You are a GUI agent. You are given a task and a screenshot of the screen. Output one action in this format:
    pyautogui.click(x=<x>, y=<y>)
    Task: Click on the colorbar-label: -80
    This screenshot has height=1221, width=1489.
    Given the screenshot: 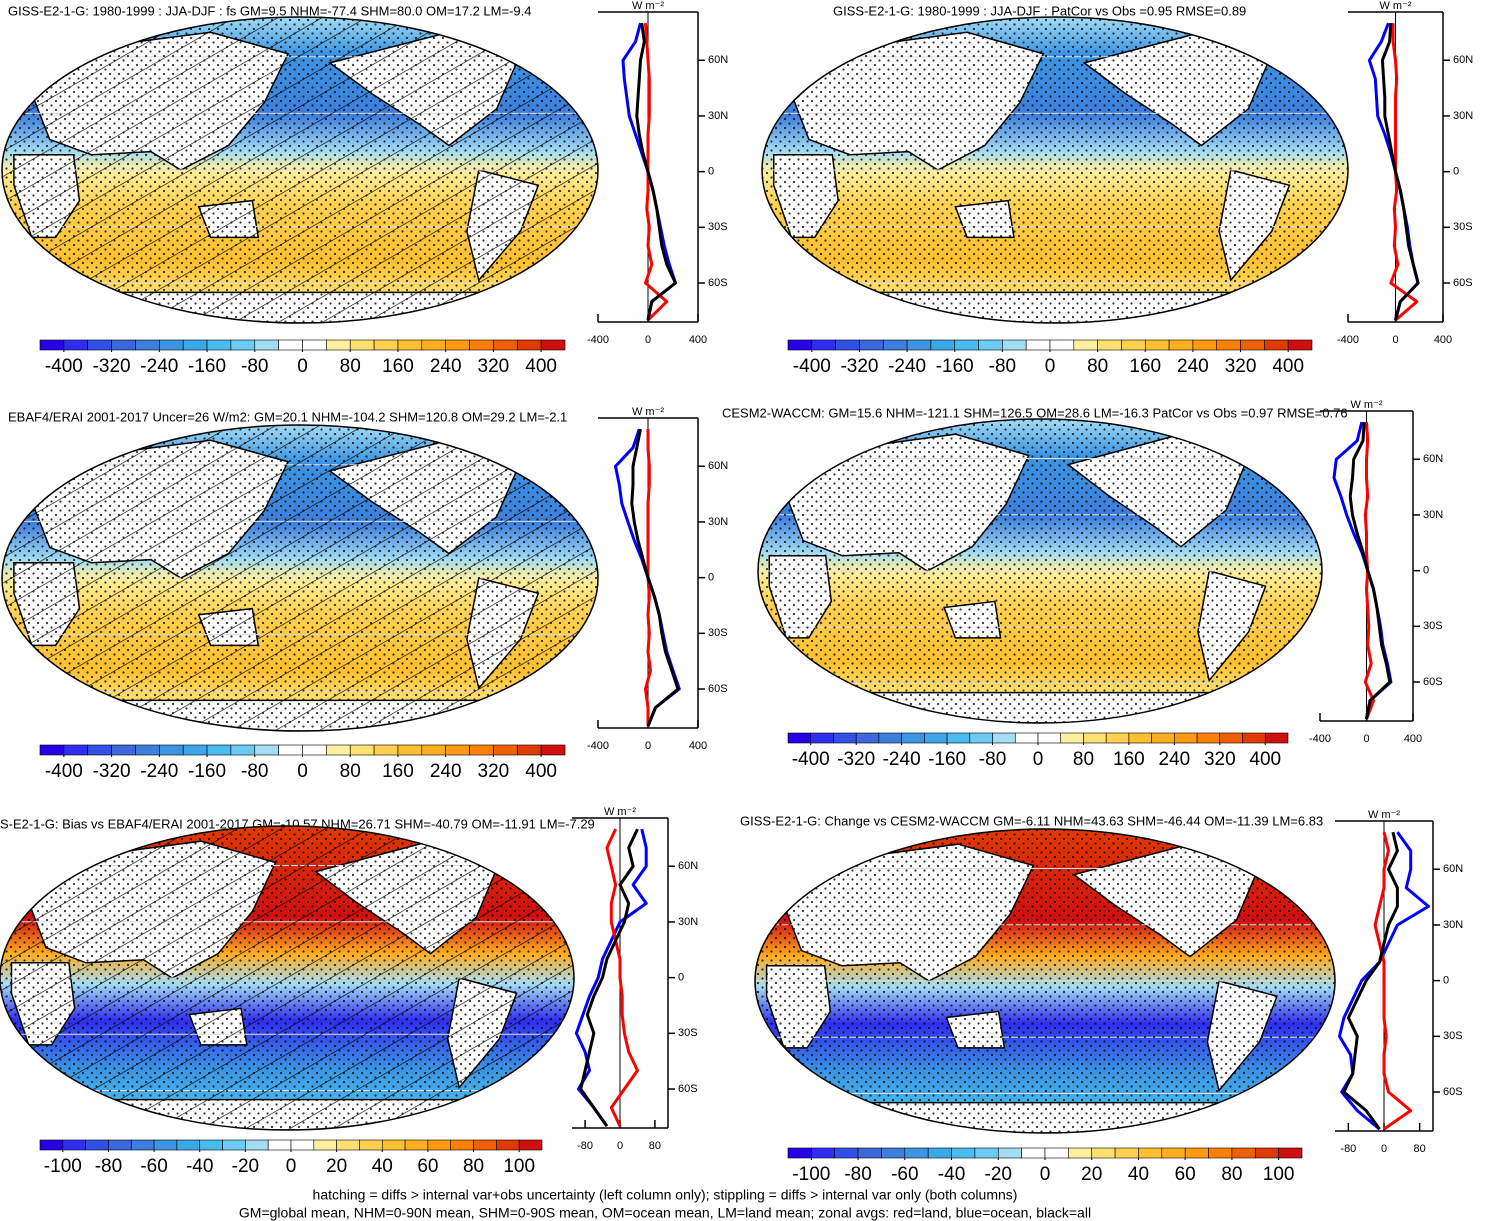 What is the action you would take?
    pyautogui.click(x=857, y=1174)
    